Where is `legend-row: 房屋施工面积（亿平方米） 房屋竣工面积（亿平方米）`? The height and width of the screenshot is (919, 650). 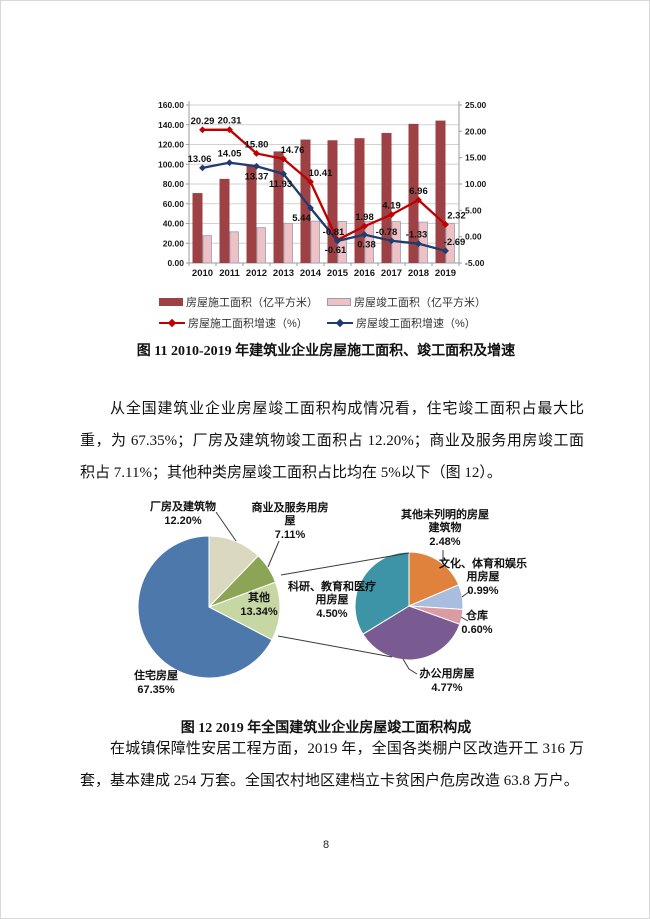 legend-row: 房屋施工面积（亿平方米） 房屋竣工面积（亿平方米） is located at coordinates (329, 301).